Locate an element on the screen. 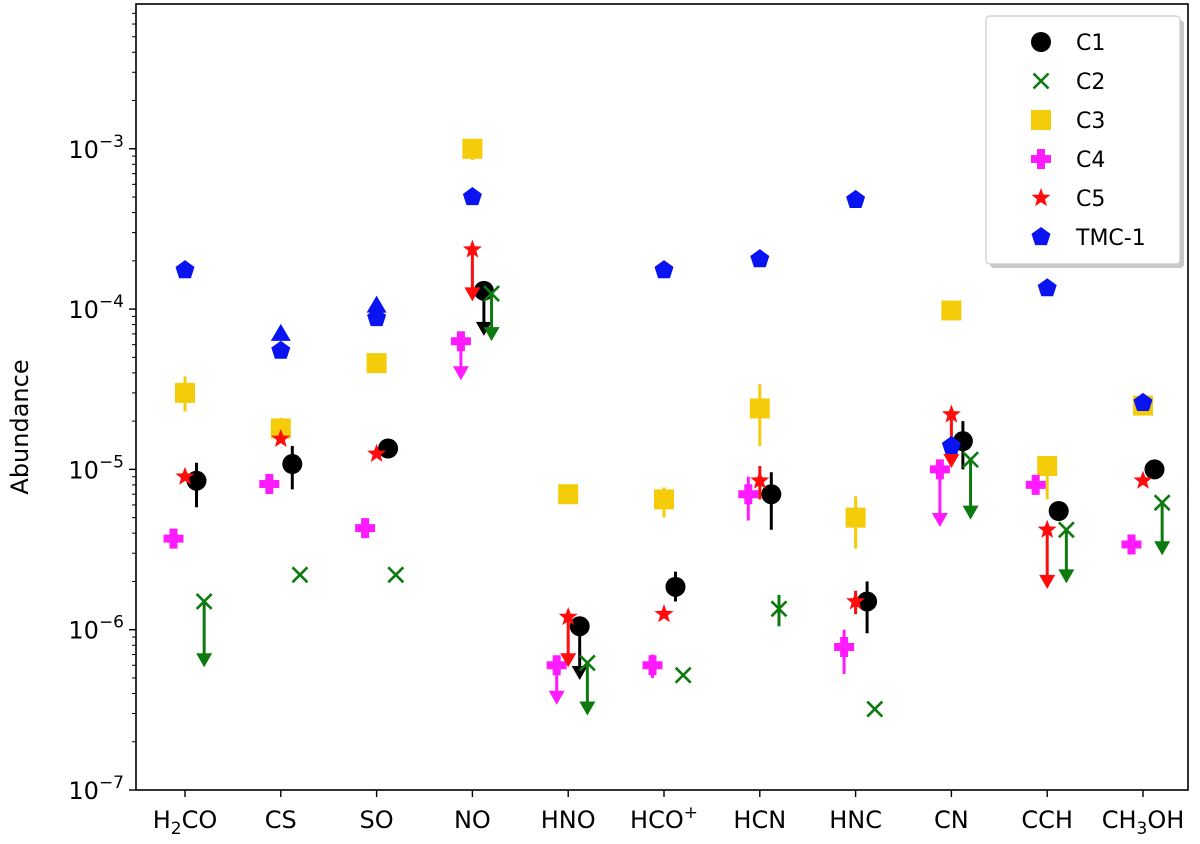  x-tick-label: CN is located at coordinates (951, 820).